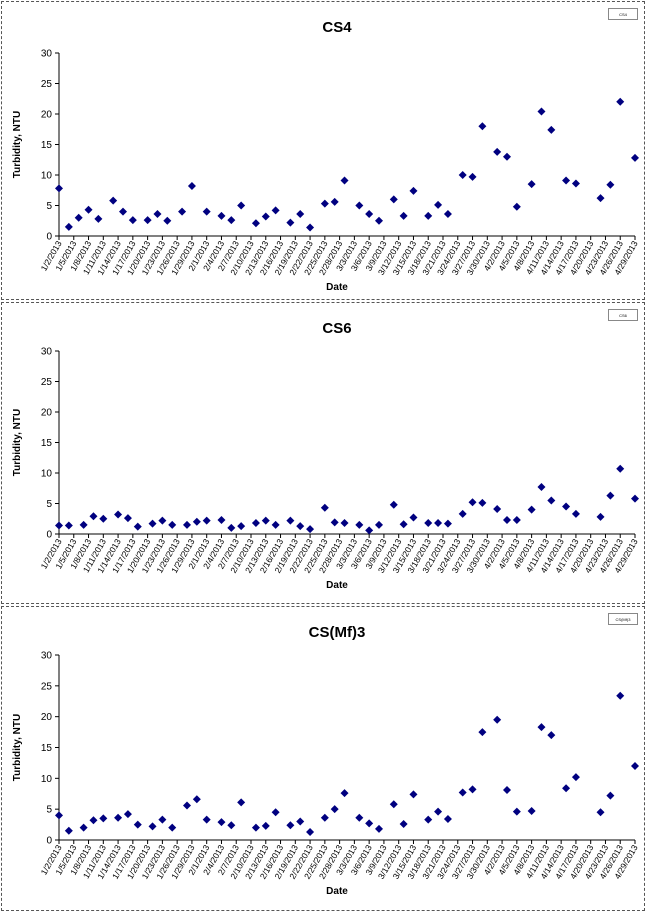  What do you see at coordinates (17, 442) in the screenshot?
I see `y-axis-label: Turbidity, NTU` at bounding box center [17, 442].